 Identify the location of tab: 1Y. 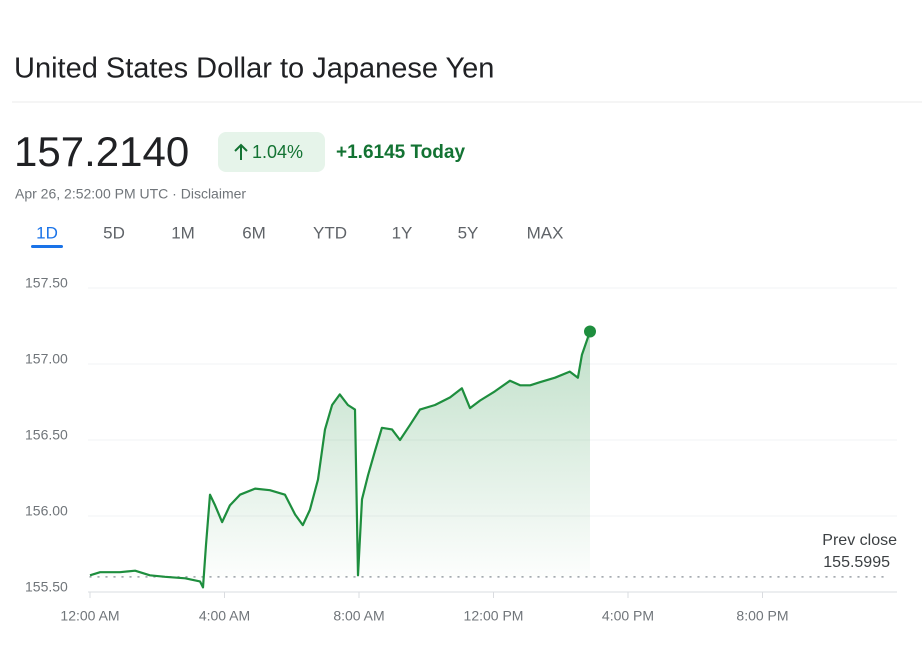
(402, 232).